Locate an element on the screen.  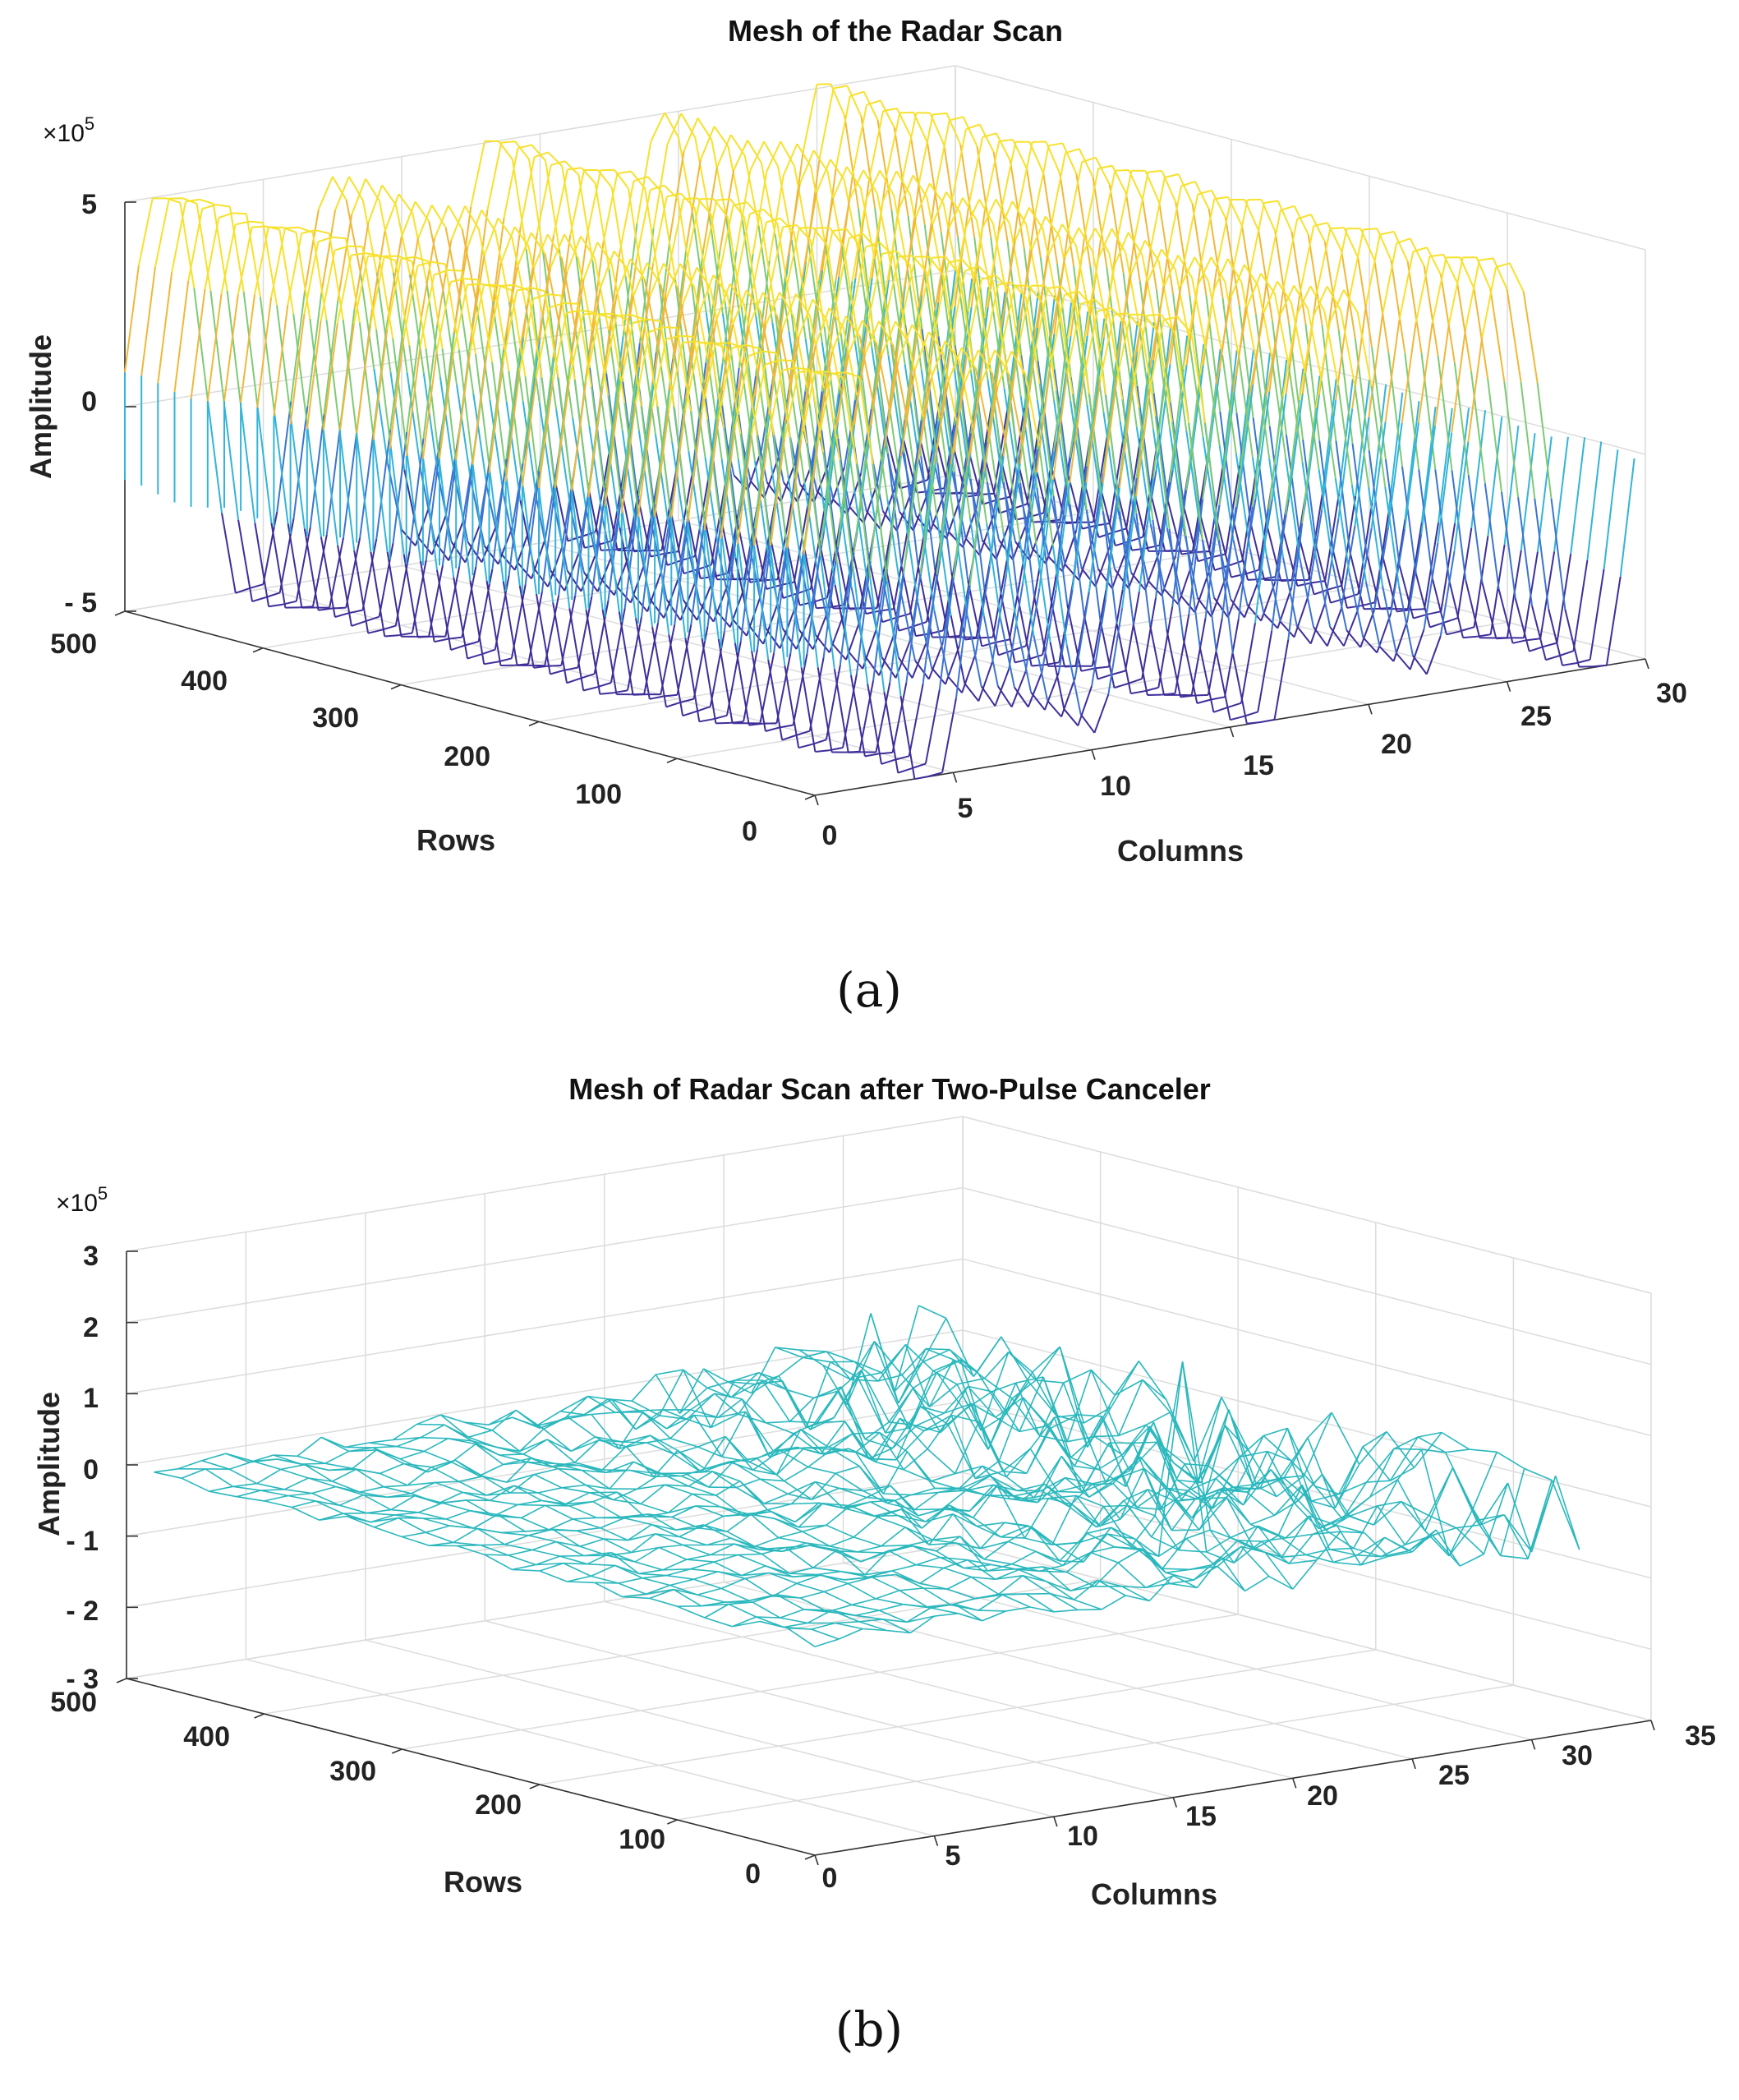
row-tick-mark is located at coordinates (259, 1716).